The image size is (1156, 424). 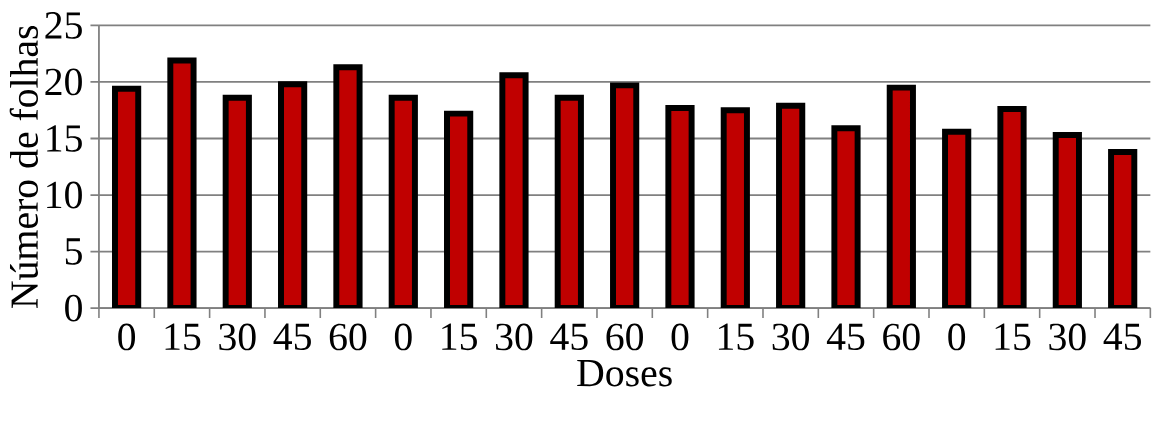 I want to click on y-tick-label: 20, so click(x=63, y=82).